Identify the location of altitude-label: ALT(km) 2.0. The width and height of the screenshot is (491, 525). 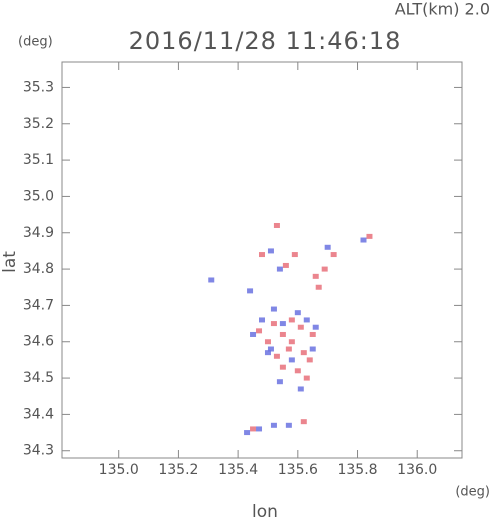
(442, 9).